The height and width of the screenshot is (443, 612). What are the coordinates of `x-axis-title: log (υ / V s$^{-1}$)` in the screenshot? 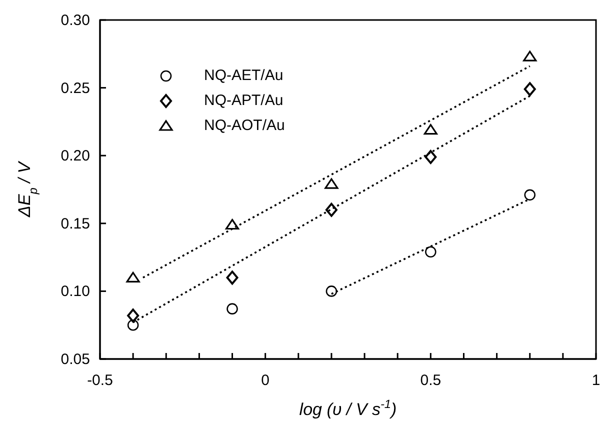 It's located at (348, 408).